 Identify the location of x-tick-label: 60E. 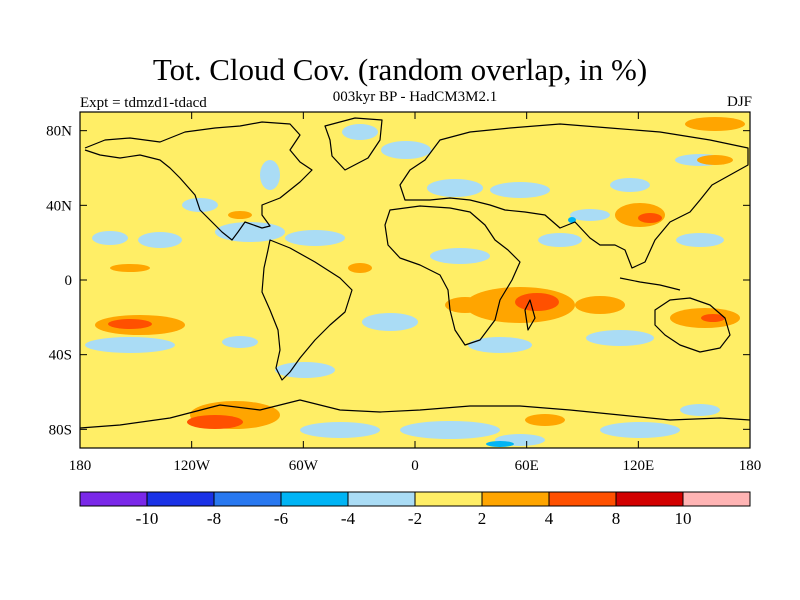
(527, 466).